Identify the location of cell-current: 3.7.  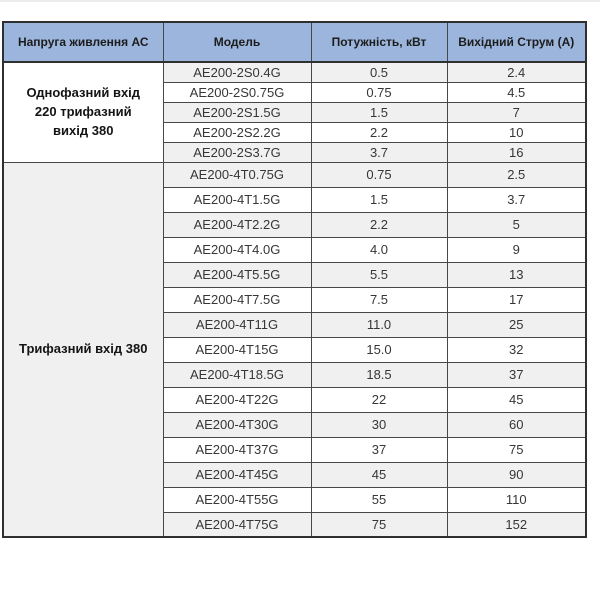
(516, 199).